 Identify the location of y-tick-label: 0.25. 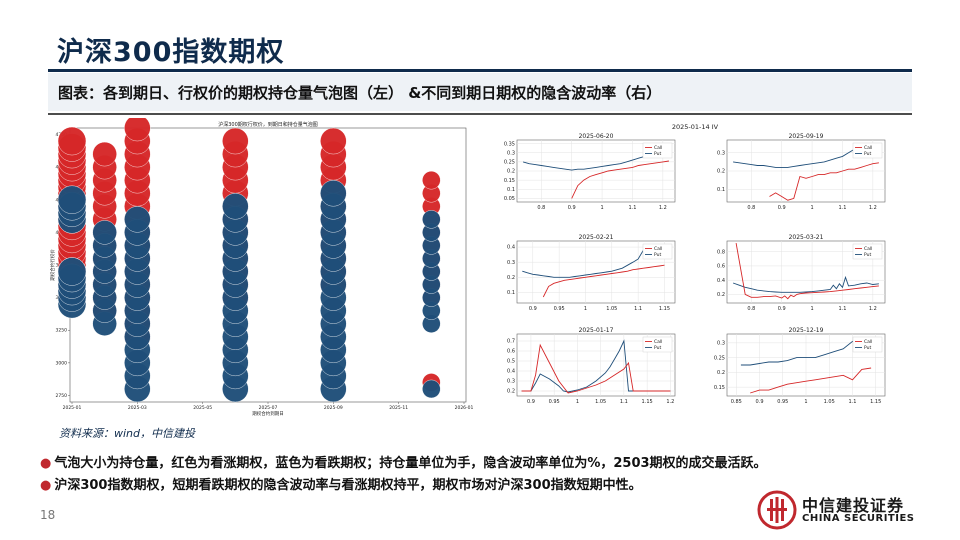
(719, 358).